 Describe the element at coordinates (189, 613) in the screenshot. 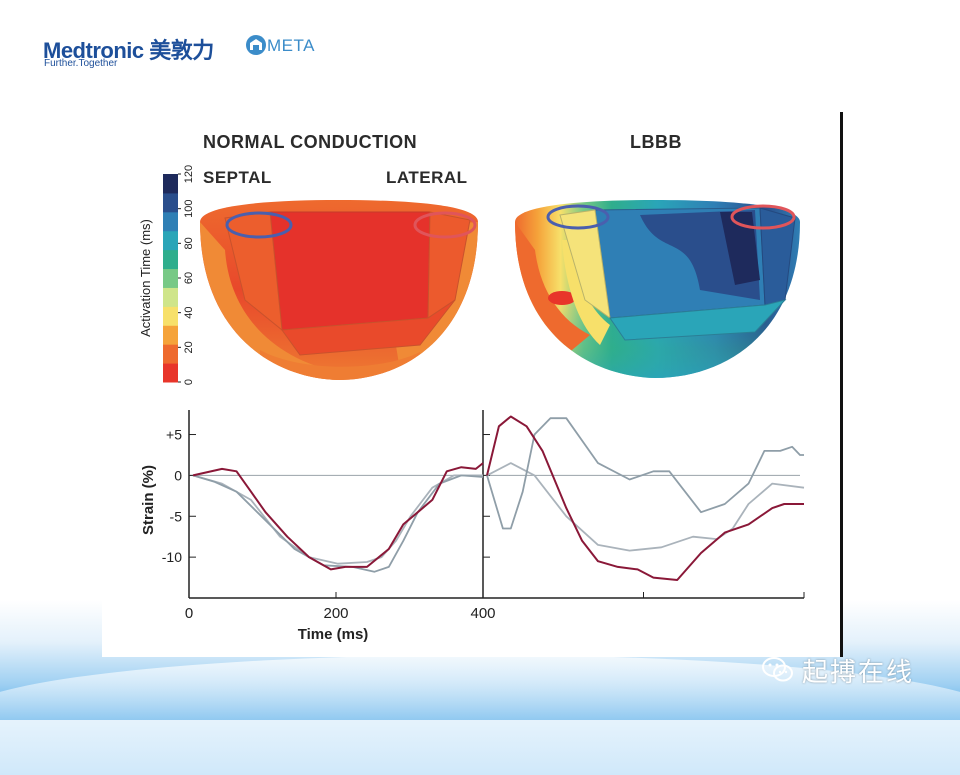

I see `strain-x-tick-label: 0` at that location.